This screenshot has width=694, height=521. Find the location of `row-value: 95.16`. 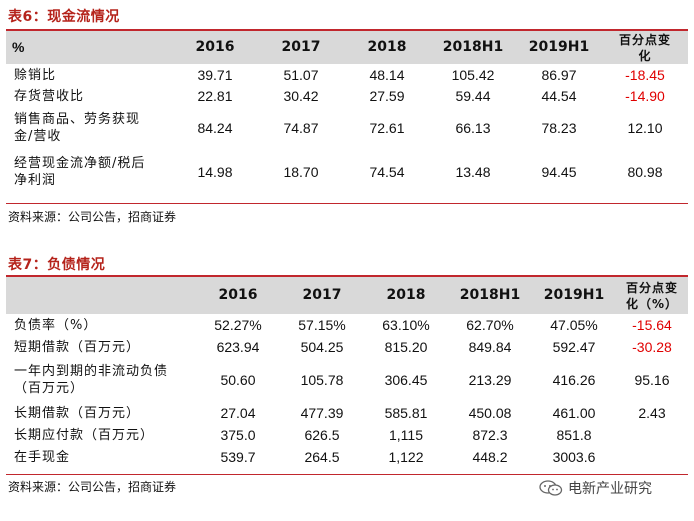

row-value: 95.16 is located at coordinates (652, 379).